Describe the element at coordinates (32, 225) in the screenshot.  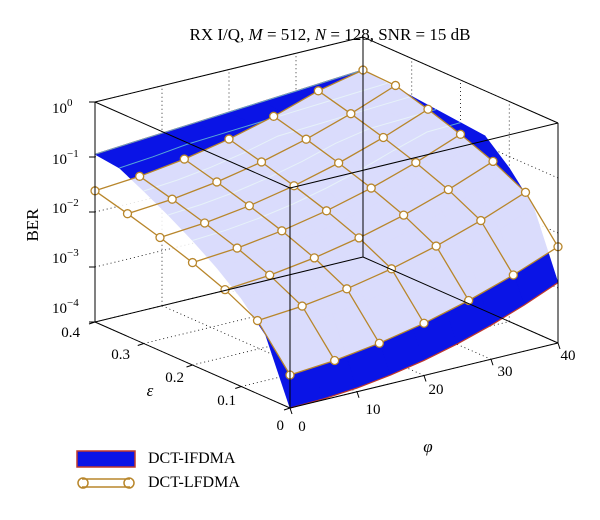
I see `z-axis-label: BER` at that location.